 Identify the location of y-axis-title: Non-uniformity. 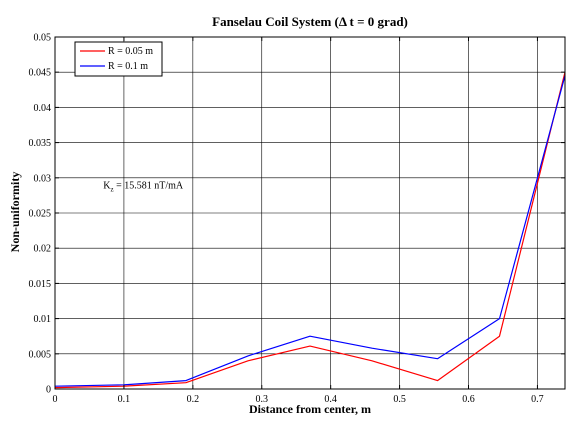
(15, 212).